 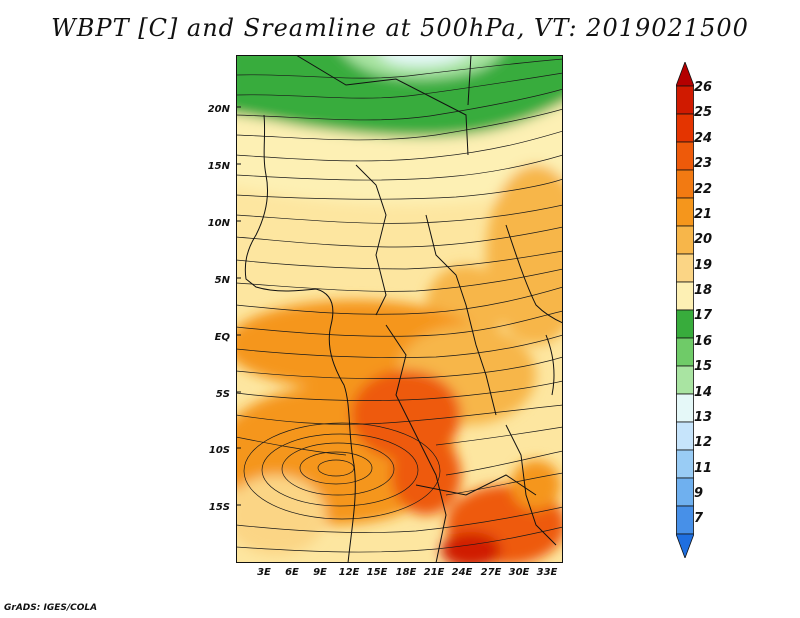 What do you see at coordinates (491, 572) in the screenshot?
I see `lon-label-27e: 27E` at bounding box center [491, 572].